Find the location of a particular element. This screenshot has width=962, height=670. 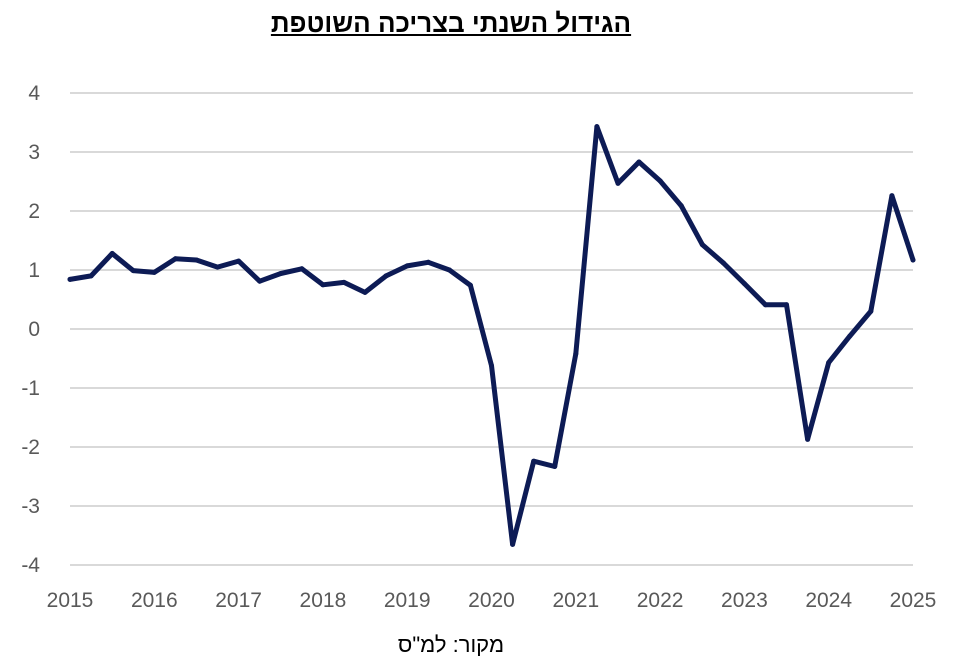

x-tick-label: 2016 is located at coordinates (154, 600).